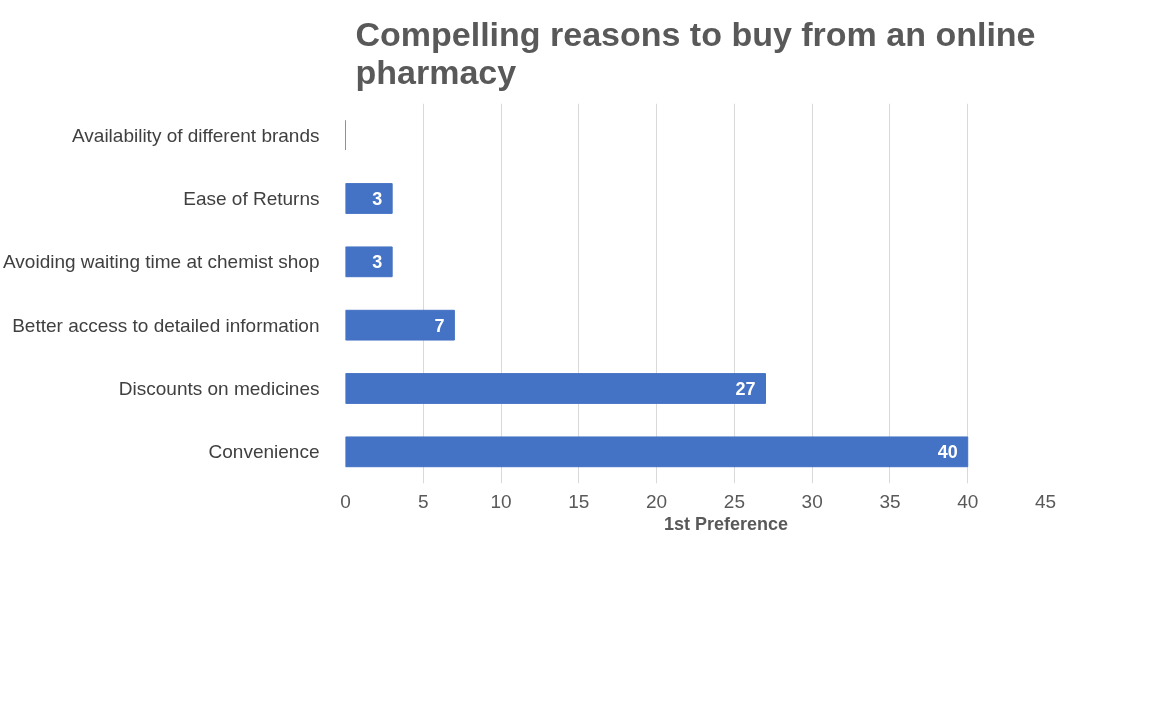  What do you see at coordinates (219, 388) in the screenshot?
I see `y-tick-label: Discounts on medicines` at bounding box center [219, 388].